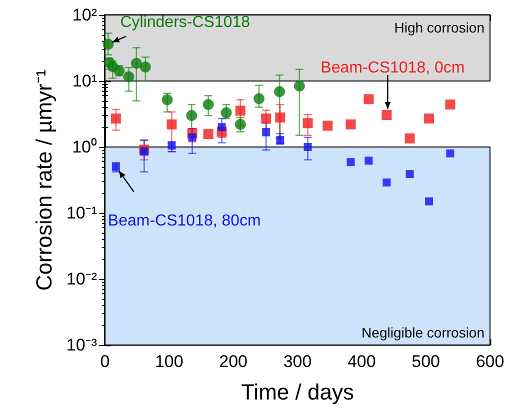 The height and width of the screenshot is (417, 516). Describe the element at coordinates (82, 345) in the screenshot. I see `y-tick-label: 10⁻³` at that location.